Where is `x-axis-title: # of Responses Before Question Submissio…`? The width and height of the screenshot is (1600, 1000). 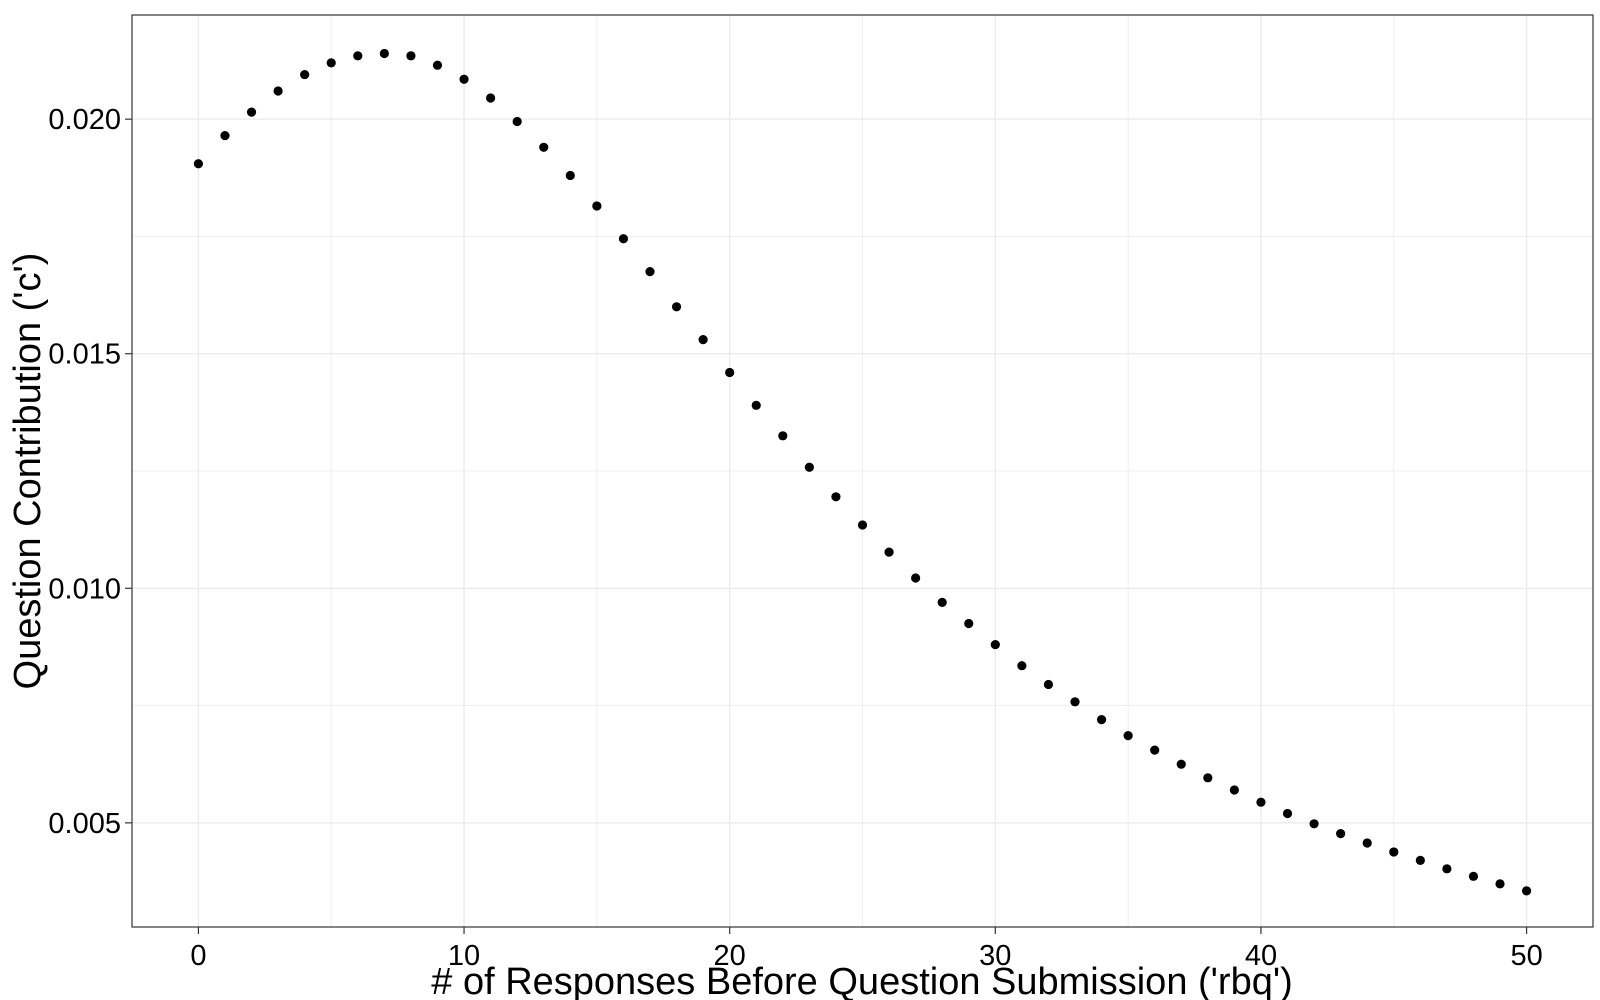 x-axis-title: # of Responses Before Question Submissio… is located at coordinates (862, 980).